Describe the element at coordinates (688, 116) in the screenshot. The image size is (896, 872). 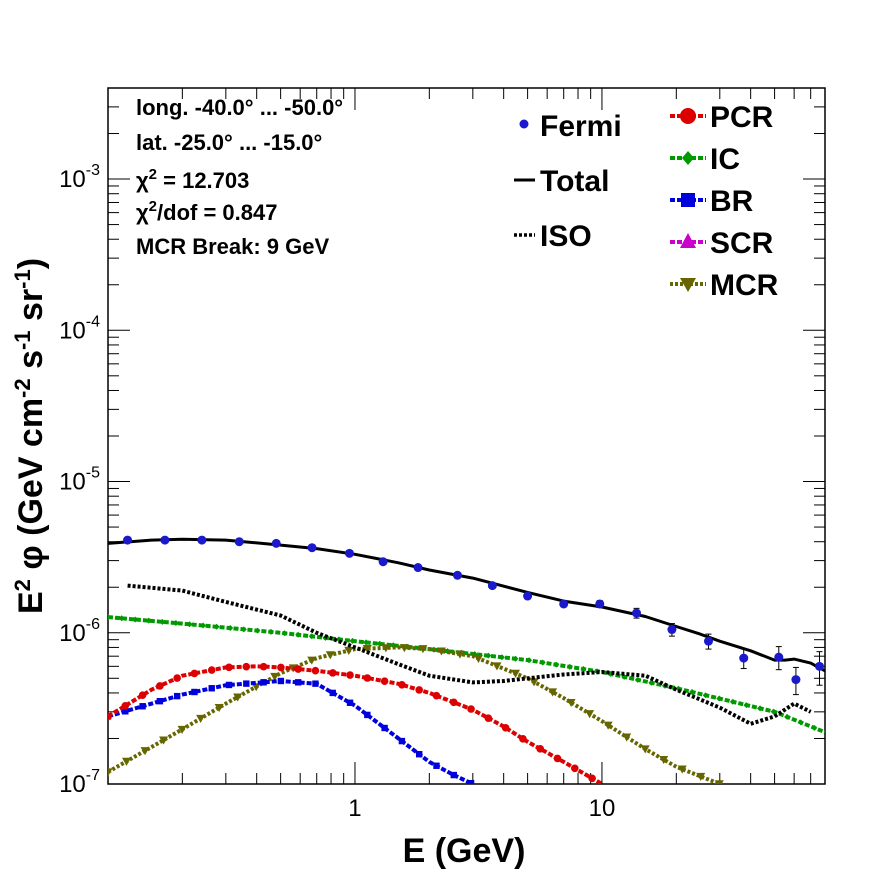
I see `legend-pcr-marker` at that location.